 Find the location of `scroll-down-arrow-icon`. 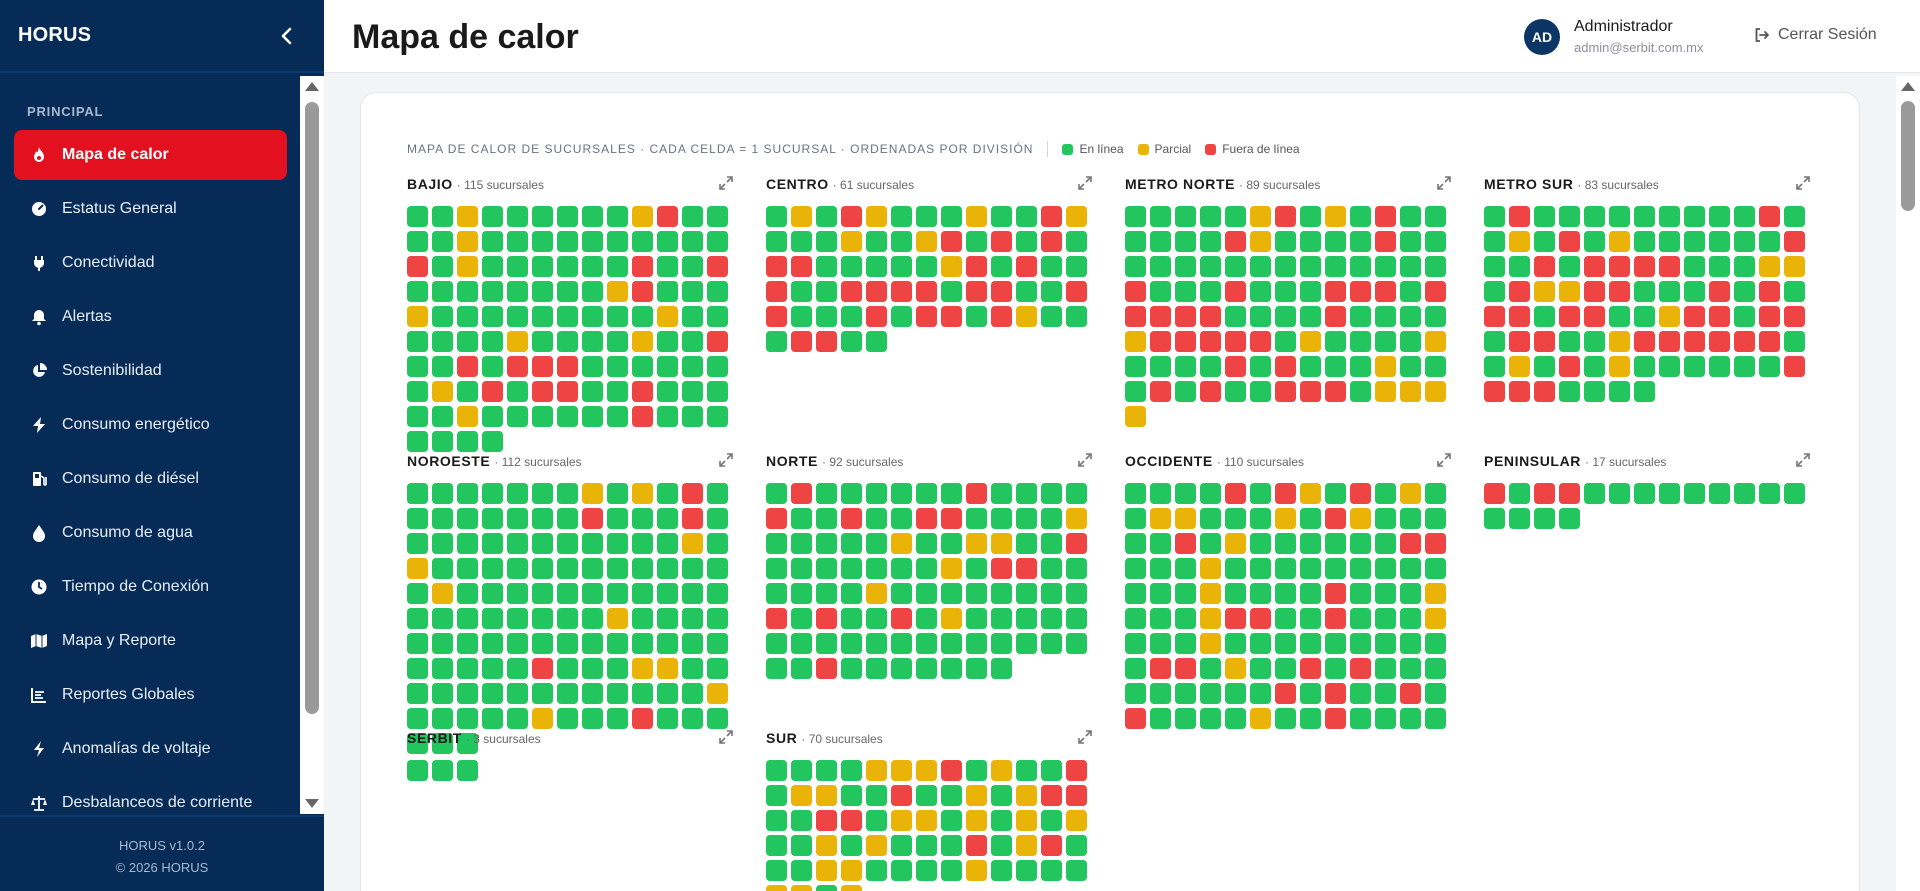

scroll-down-arrow-icon is located at coordinates (312, 803).